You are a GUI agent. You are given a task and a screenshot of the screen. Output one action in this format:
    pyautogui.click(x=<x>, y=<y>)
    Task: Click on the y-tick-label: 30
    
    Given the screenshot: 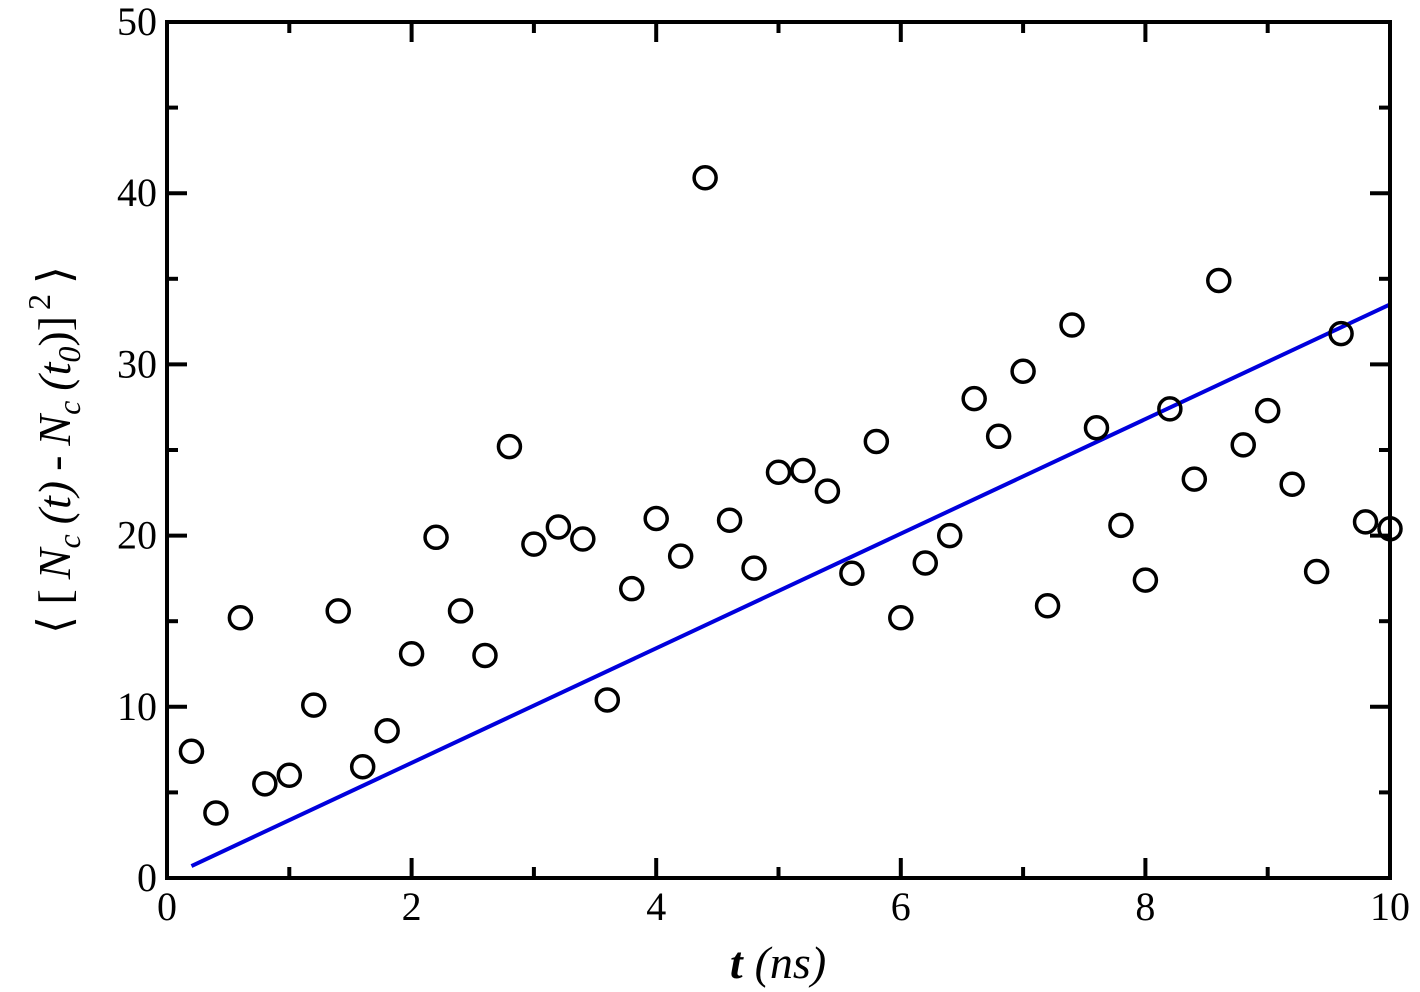 What is the action you would take?
    pyautogui.click(x=137, y=363)
    